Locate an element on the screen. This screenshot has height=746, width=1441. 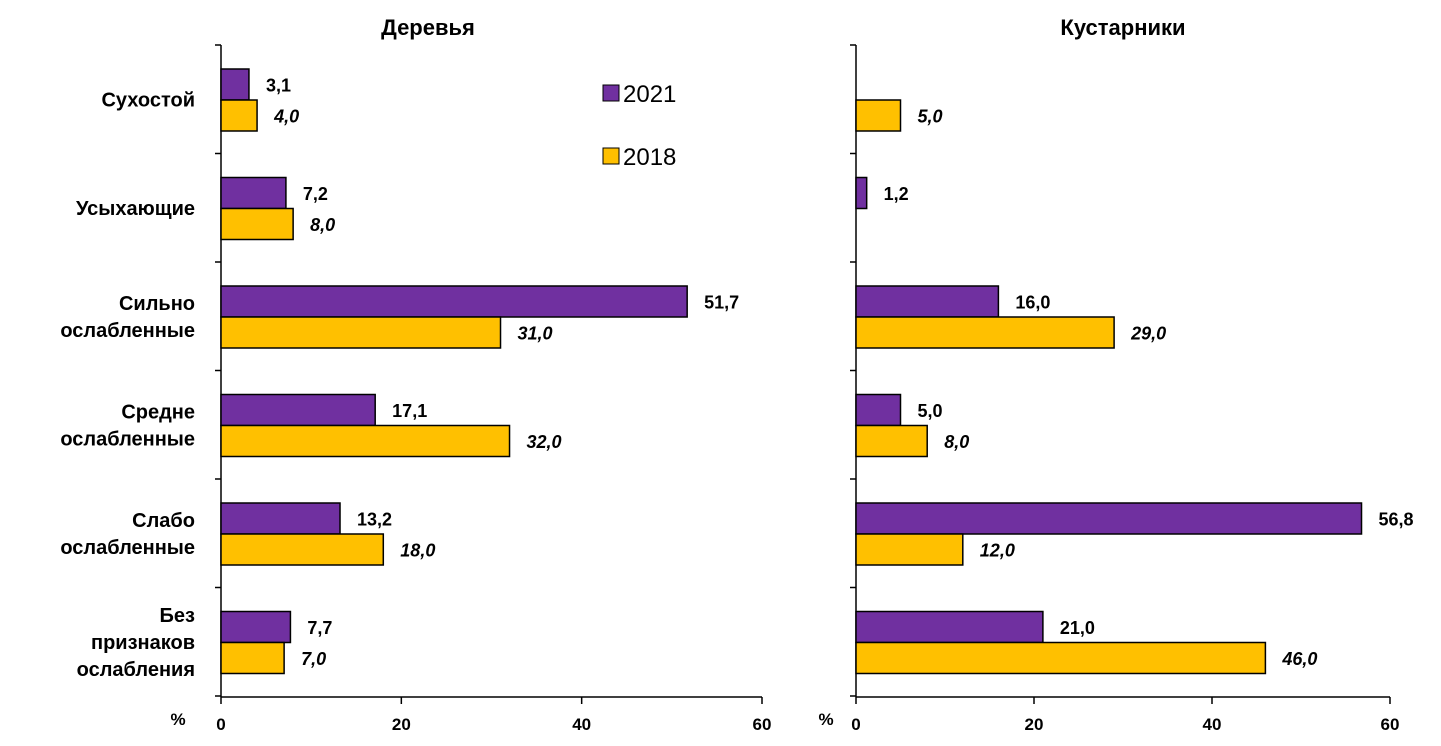
legend-swatch-2021 is located at coordinates (611, 93).